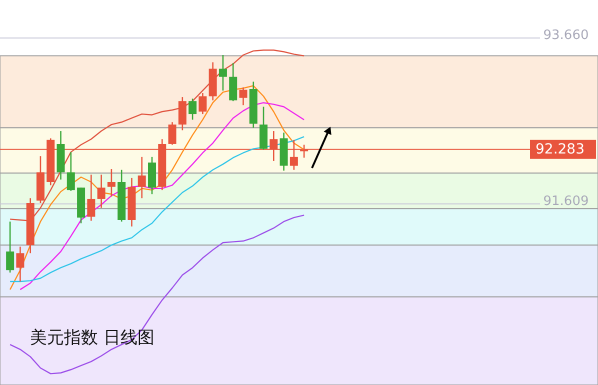  I want to click on ref-line-label: 91.609, so click(566, 201).